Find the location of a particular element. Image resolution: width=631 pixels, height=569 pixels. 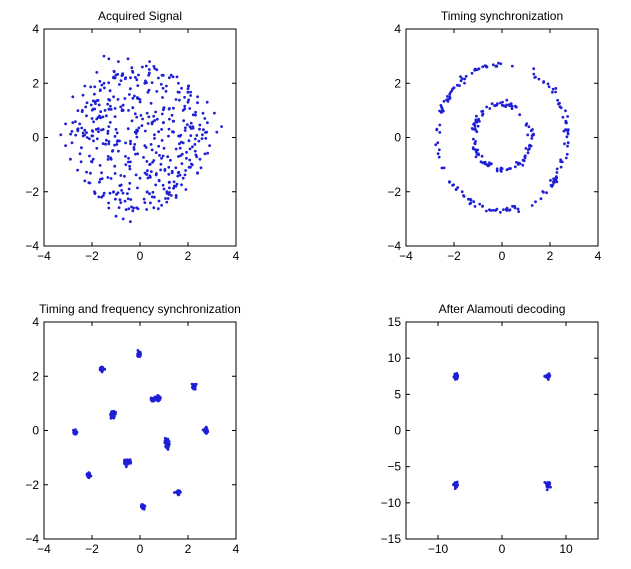

y-tick-label: 0 is located at coordinates (35, 431).